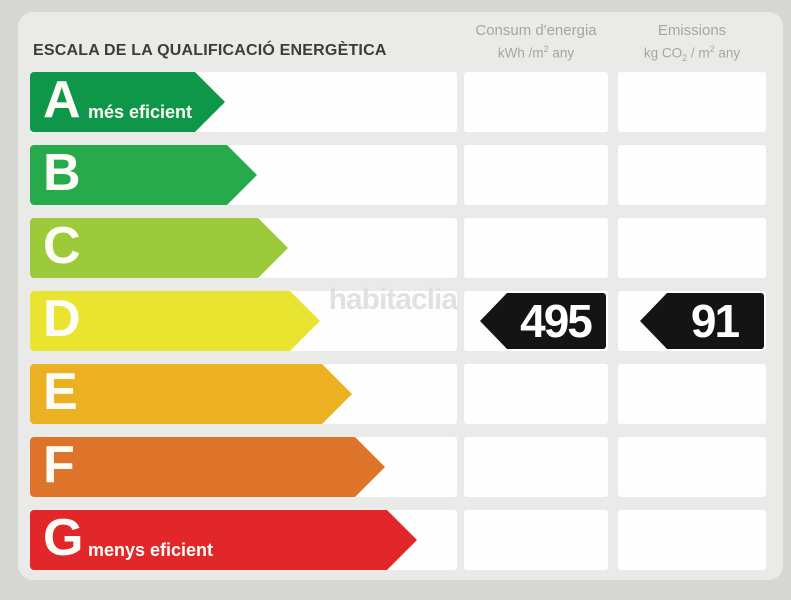 Image resolution: width=791 pixels, height=600 pixels. I want to click on emissions-cell-e, so click(692, 394).